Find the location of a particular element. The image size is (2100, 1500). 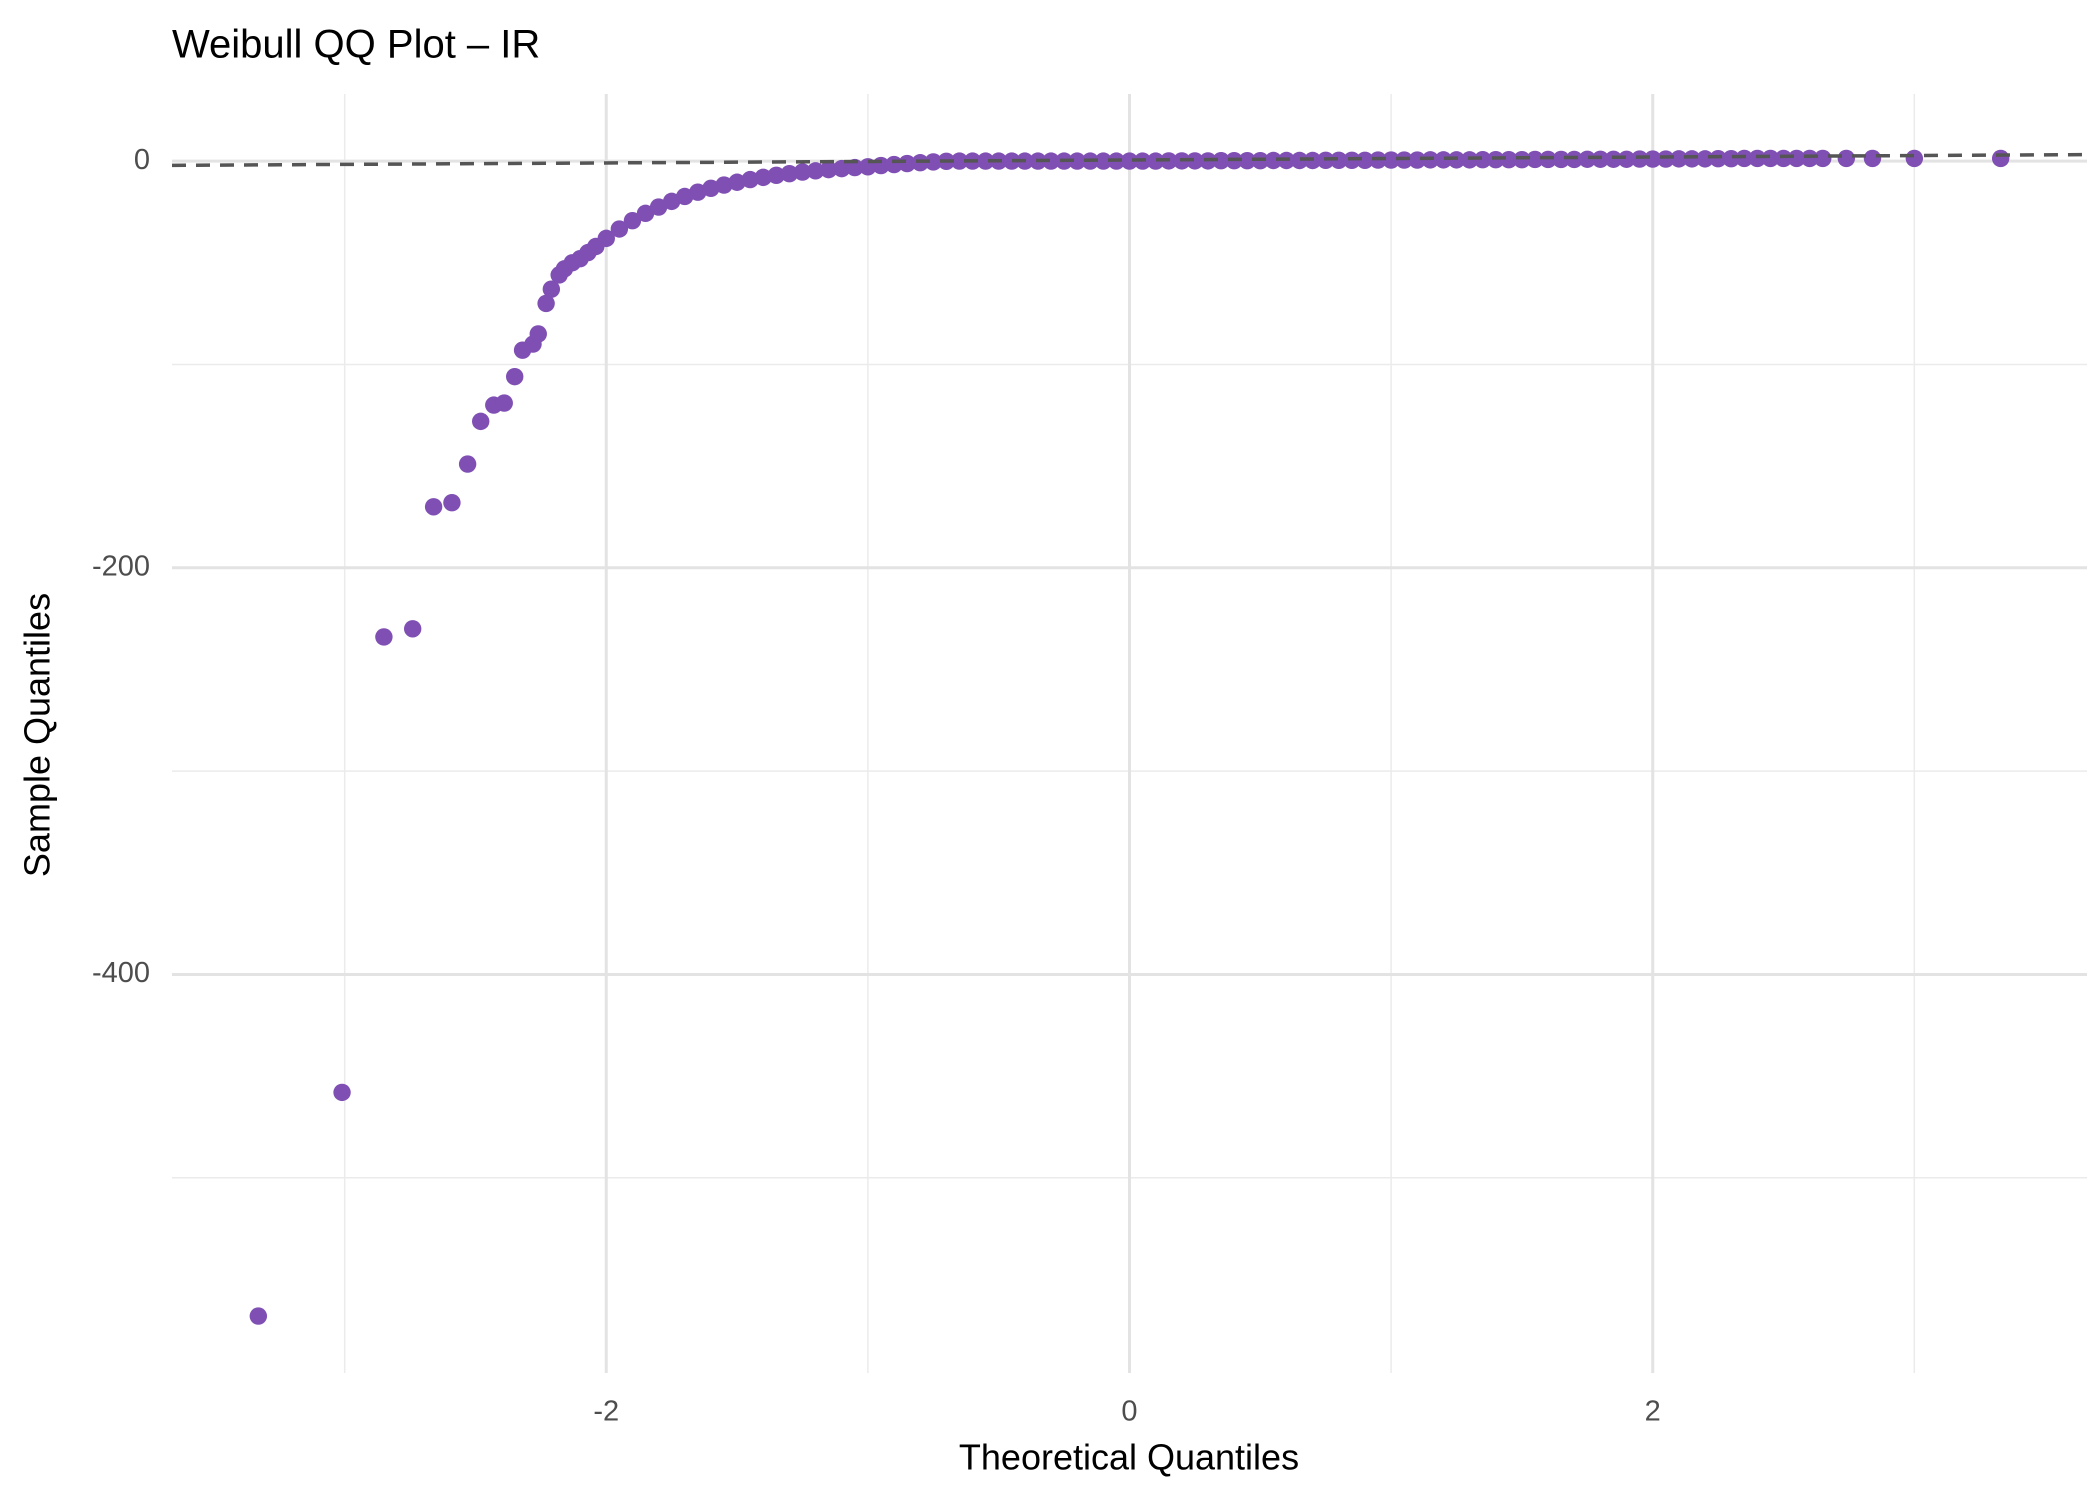

x-axis-title: Theoretical Quantiles is located at coordinates (1129, 1457).